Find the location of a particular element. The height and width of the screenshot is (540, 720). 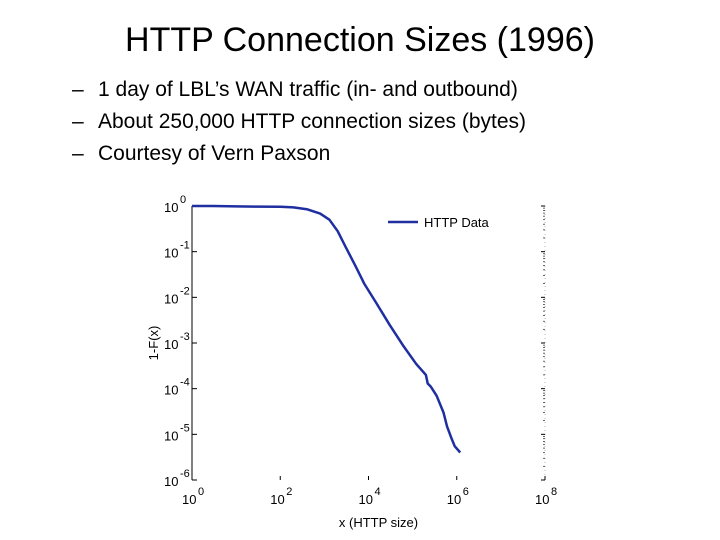

x-tick-exponent: 0 is located at coordinates (201, 492).